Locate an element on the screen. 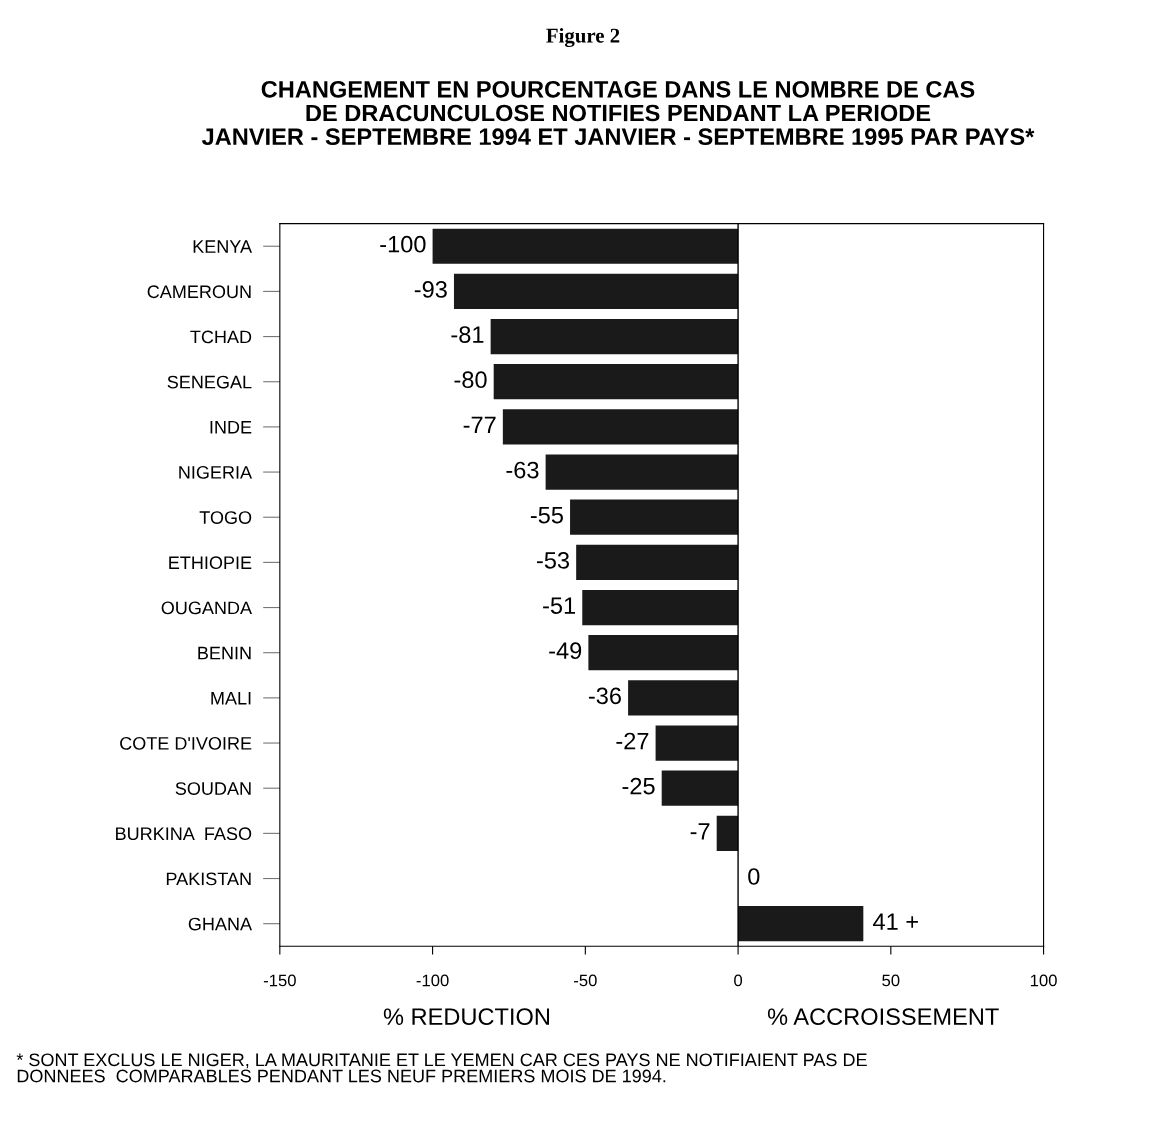 The height and width of the screenshot is (1147, 1166). data-label: -100 is located at coordinates (403, 244).